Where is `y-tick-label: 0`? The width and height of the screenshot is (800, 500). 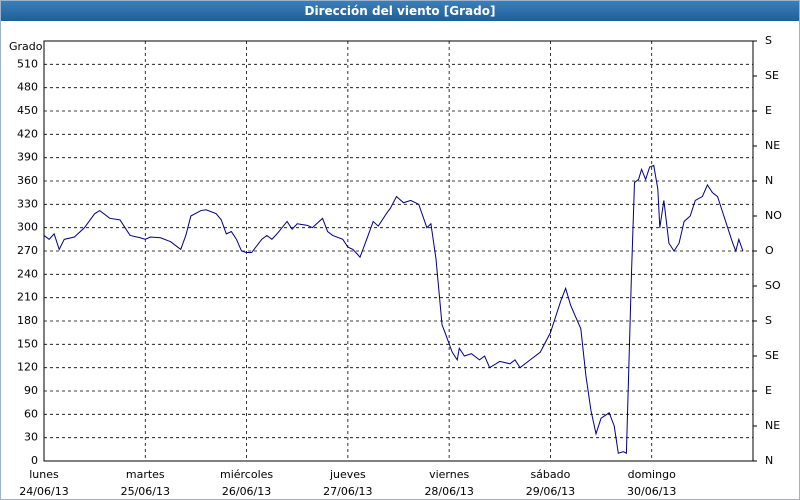 y-tick-label: 0 is located at coordinates (34, 460).